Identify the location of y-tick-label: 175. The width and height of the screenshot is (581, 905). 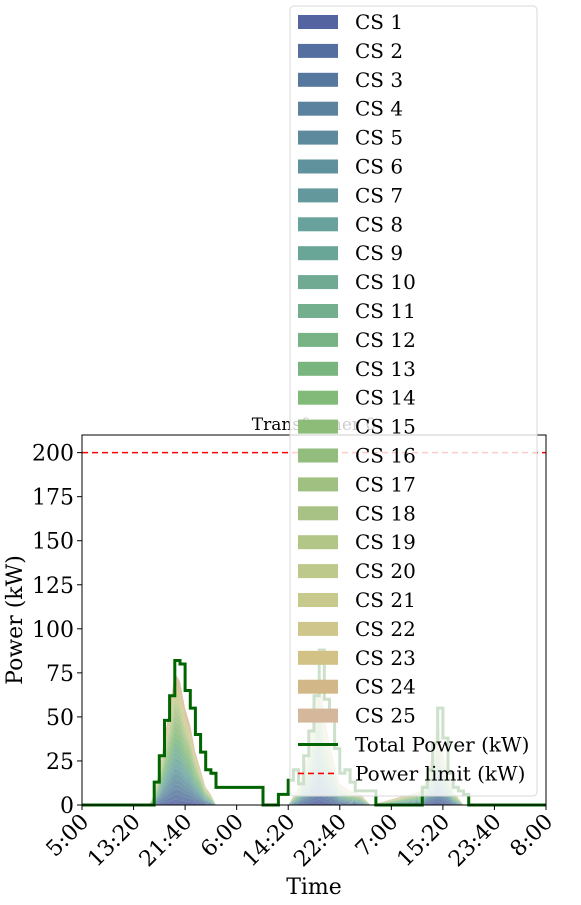
(53, 498).